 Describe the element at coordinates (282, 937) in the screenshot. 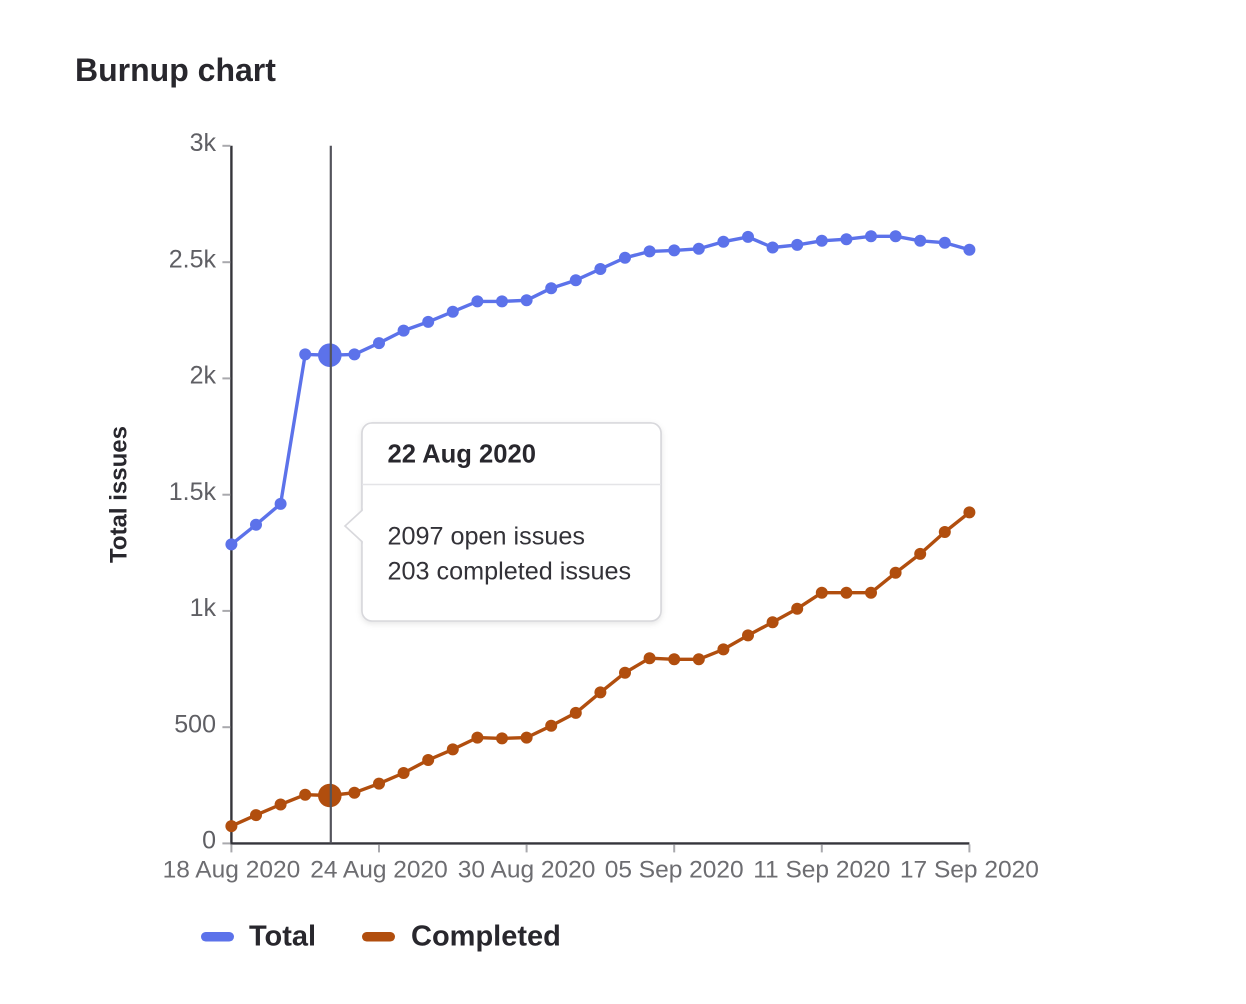

I see `svg-text: Total` at that location.